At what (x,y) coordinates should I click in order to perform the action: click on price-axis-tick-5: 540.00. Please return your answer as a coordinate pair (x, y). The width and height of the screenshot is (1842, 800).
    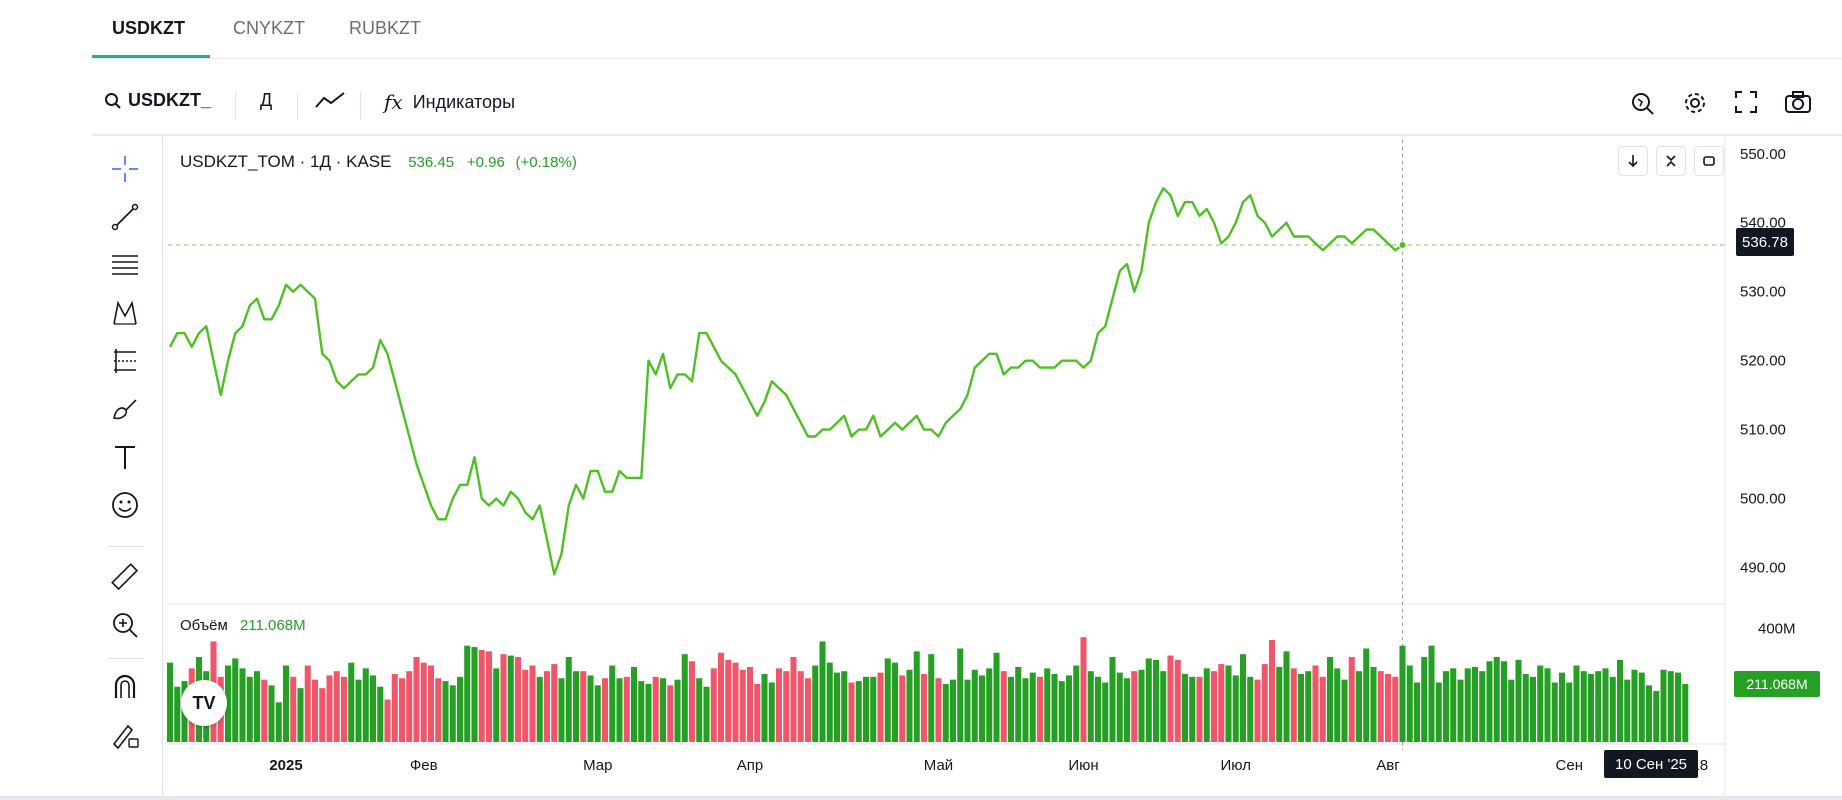
    Looking at the image, I should click on (1763, 223).